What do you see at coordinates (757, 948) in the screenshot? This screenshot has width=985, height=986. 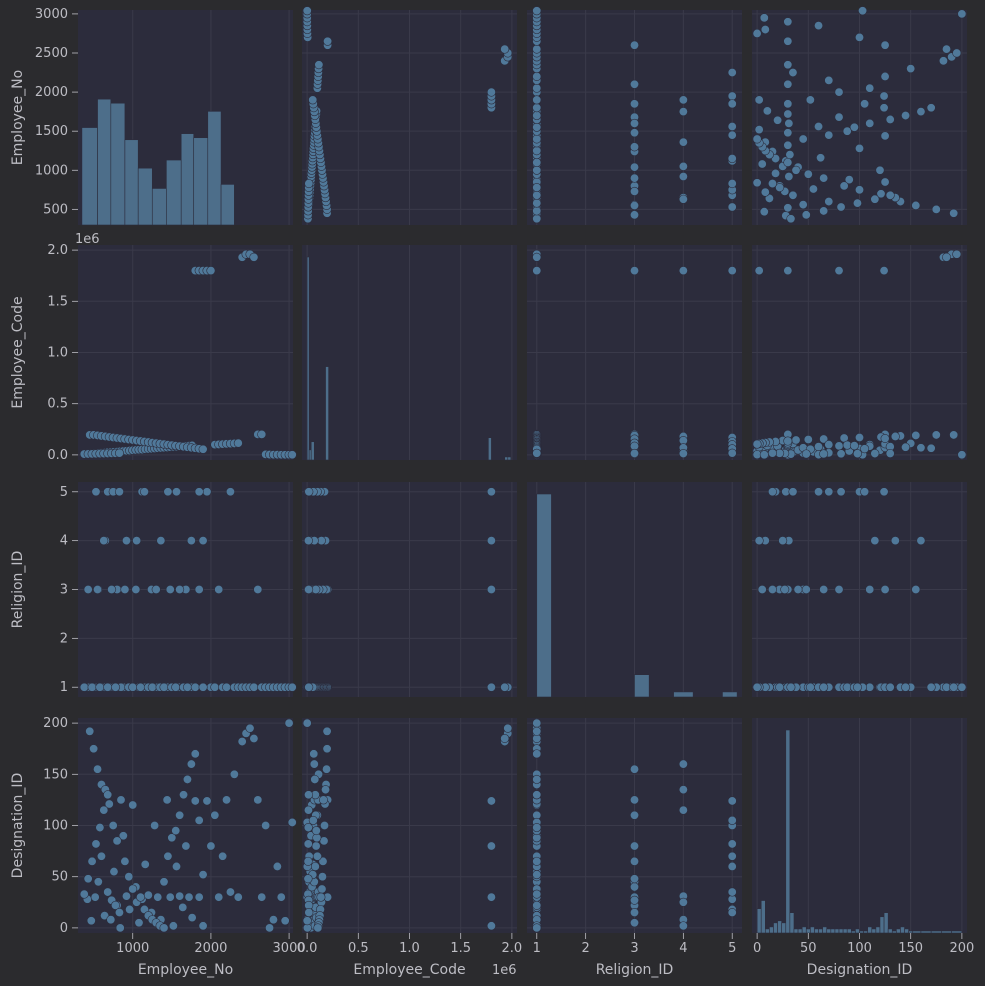 I see `x-tick-label: 0` at bounding box center [757, 948].